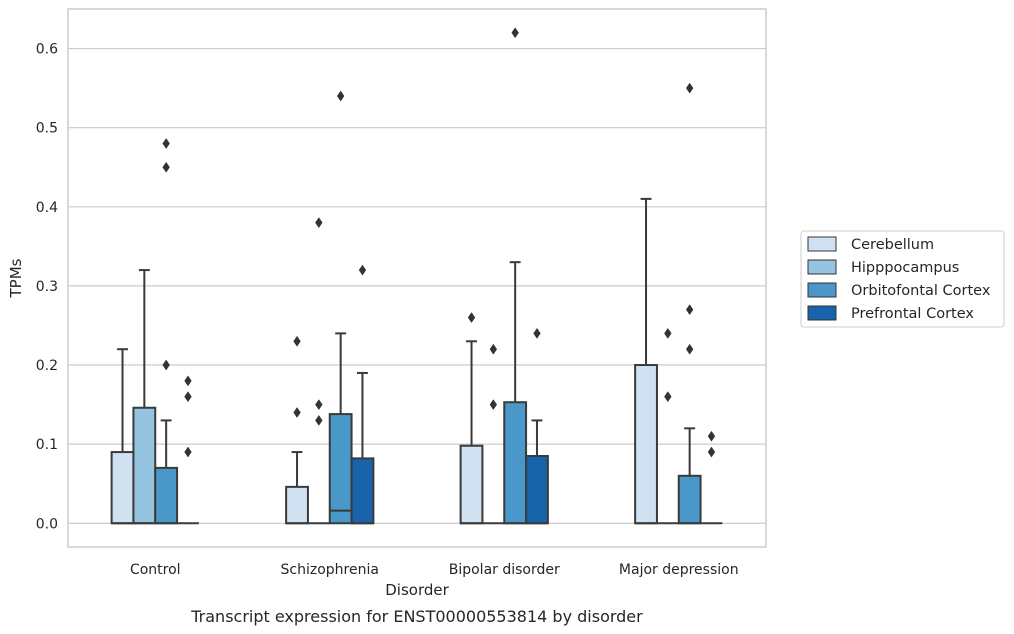 The image size is (1014, 634). What do you see at coordinates (330, 570) in the screenshot?
I see `x-tick-label: Schizophrenia` at bounding box center [330, 570].